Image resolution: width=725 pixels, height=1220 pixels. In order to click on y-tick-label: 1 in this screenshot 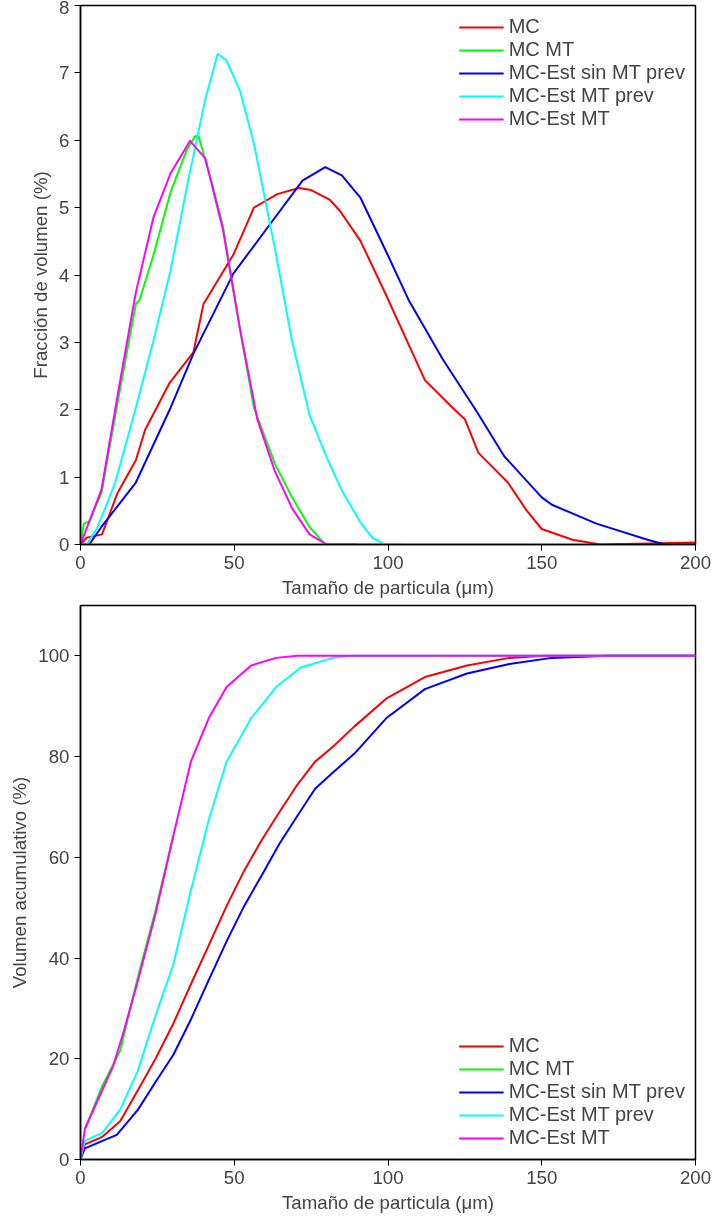, I will do `click(64, 477)`.